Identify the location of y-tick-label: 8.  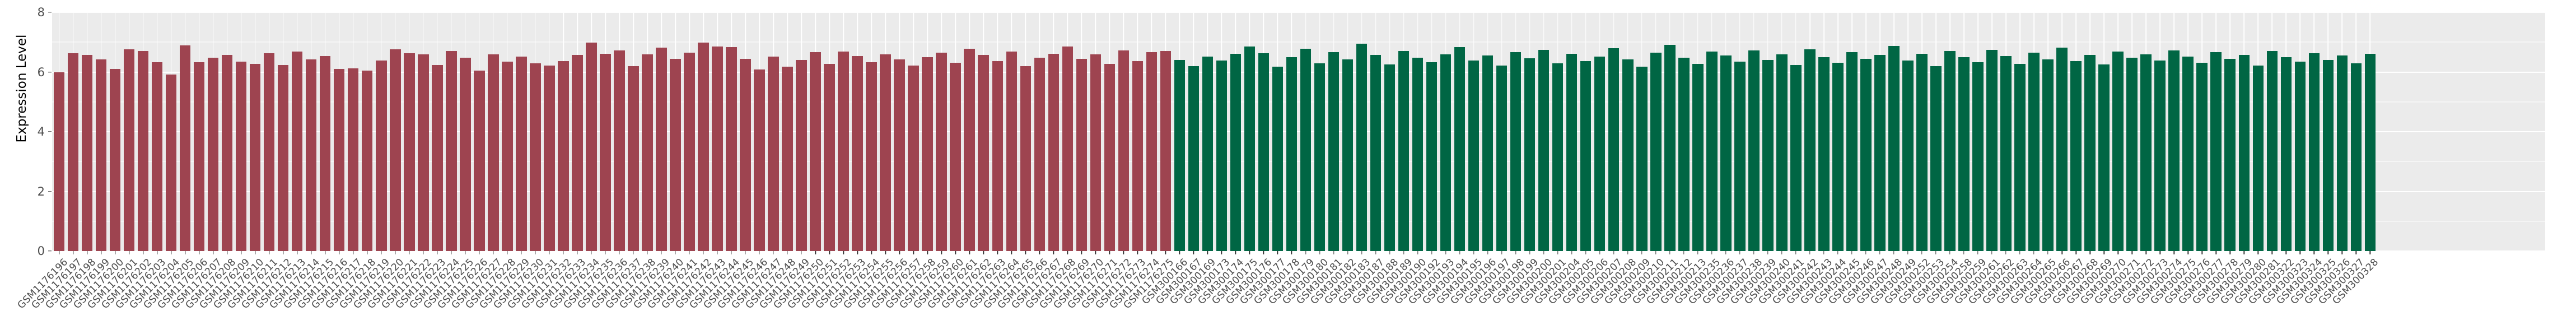
(41, 12).